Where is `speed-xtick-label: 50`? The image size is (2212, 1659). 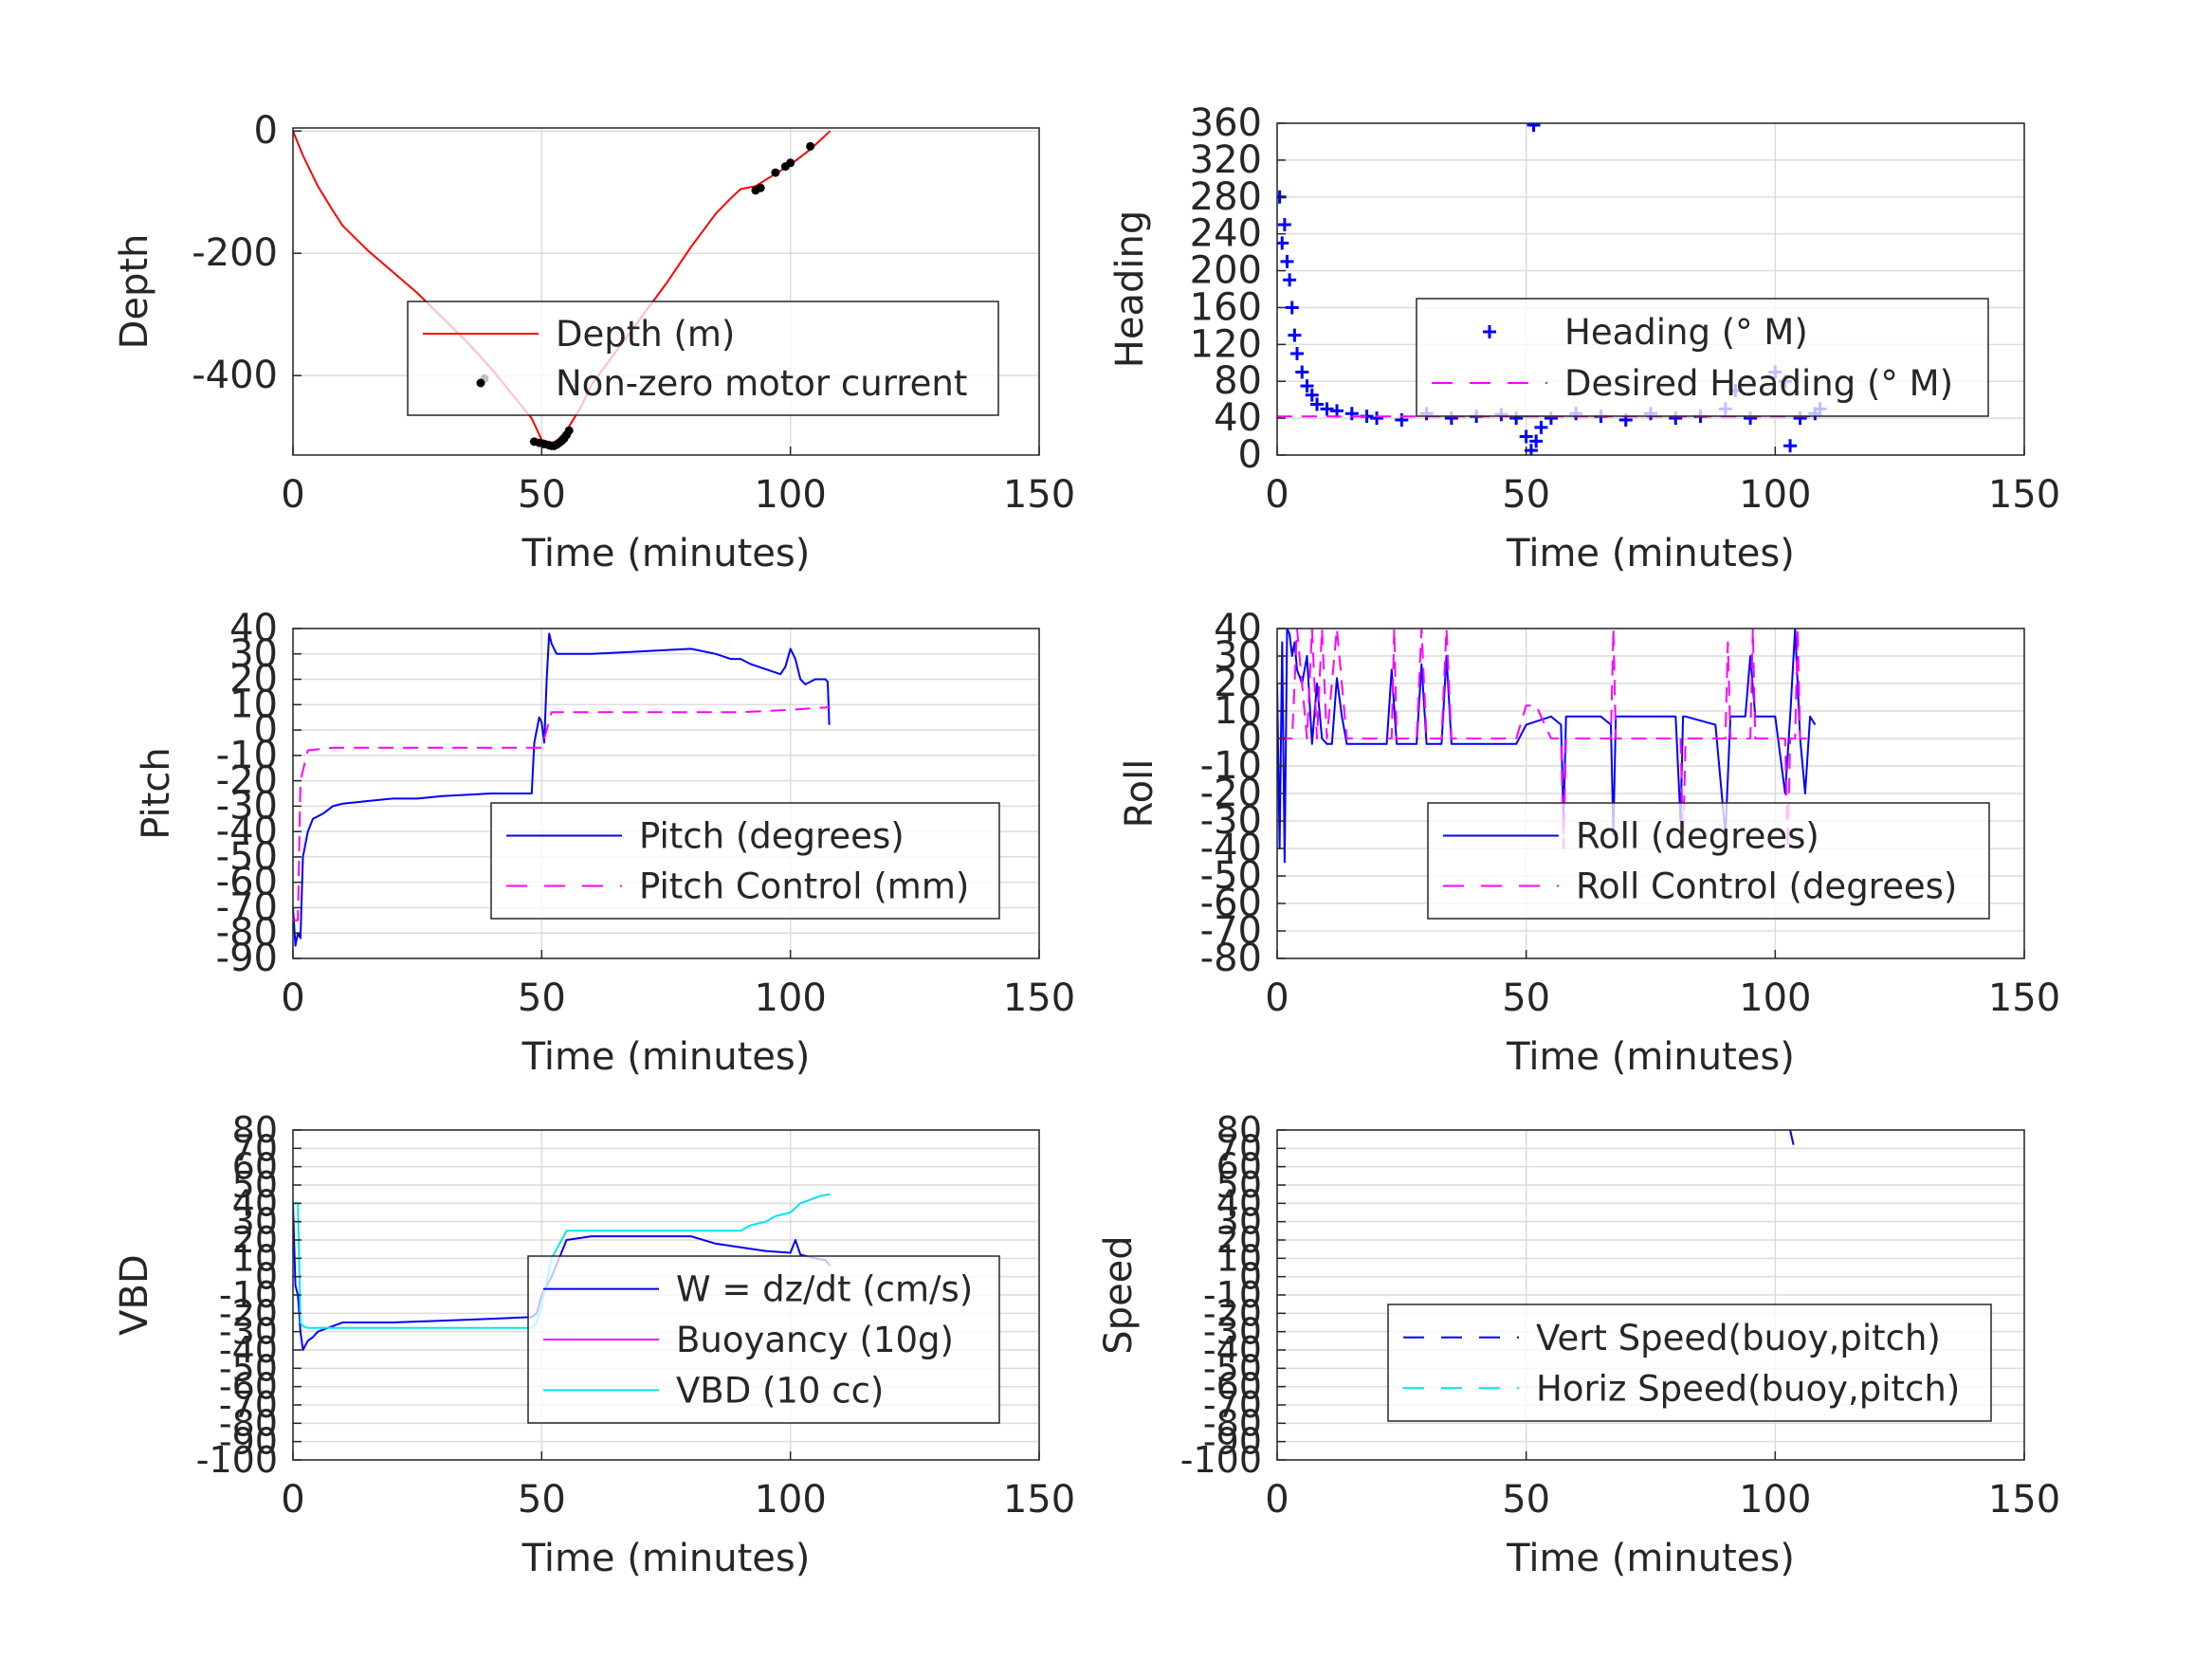 speed-xtick-label: 50 is located at coordinates (1526, 1500).